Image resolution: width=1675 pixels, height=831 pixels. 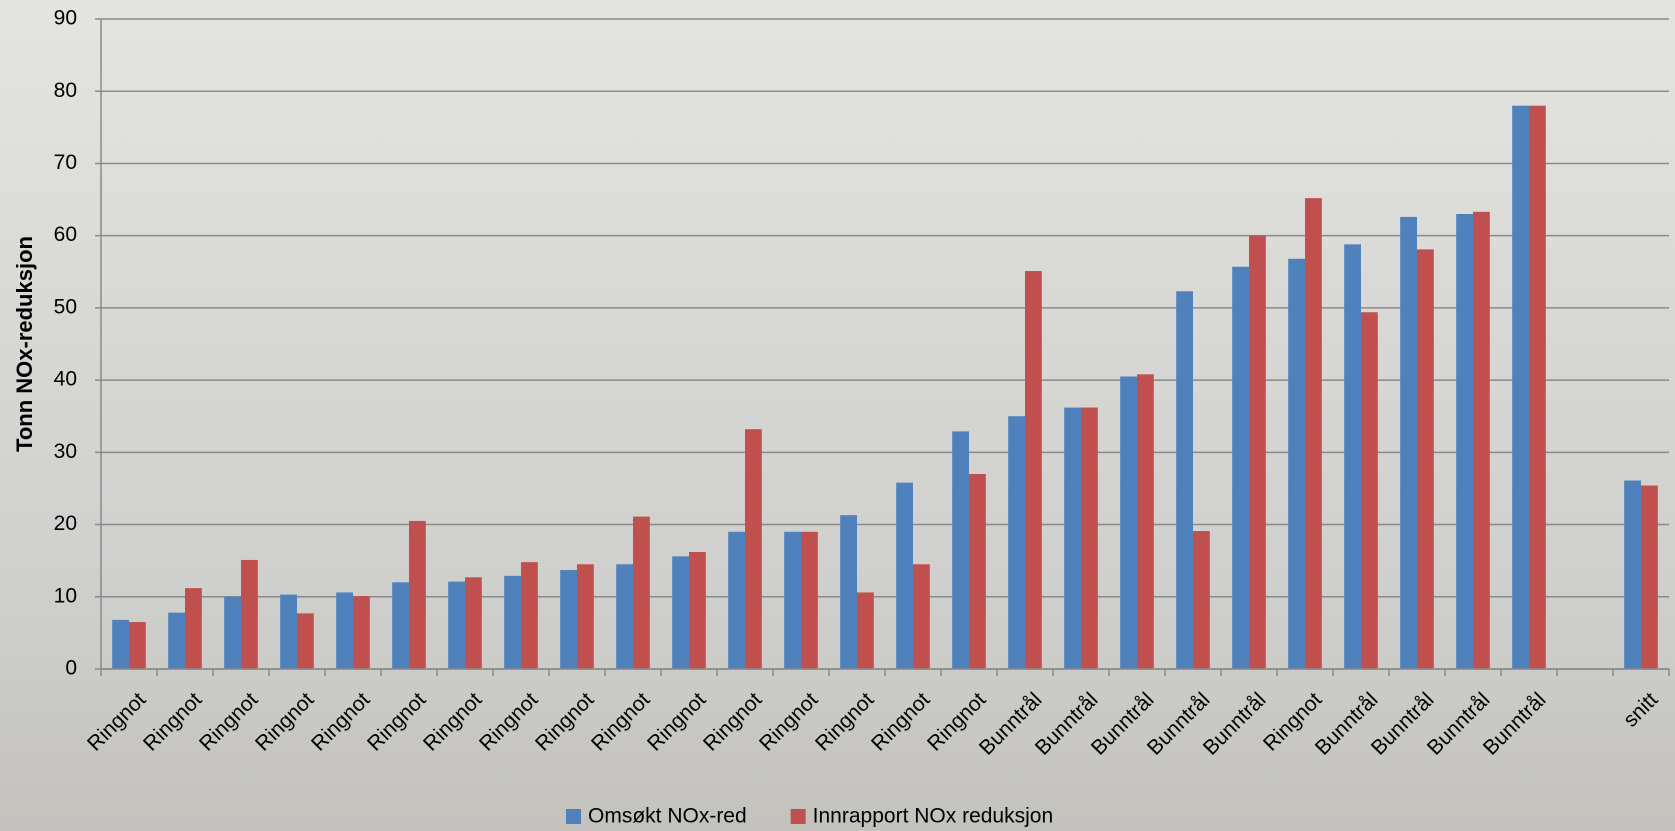 What do you see at coordinates (65, 162) in the screenshot?
I see `y-tick-label: 70` at bounding box center [65, 162].